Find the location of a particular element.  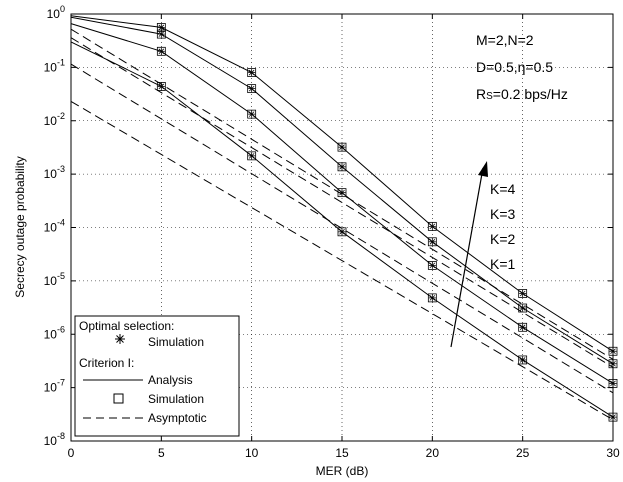

y-tick-label: 10⁻⁶ is located at coordinates (54, 332).